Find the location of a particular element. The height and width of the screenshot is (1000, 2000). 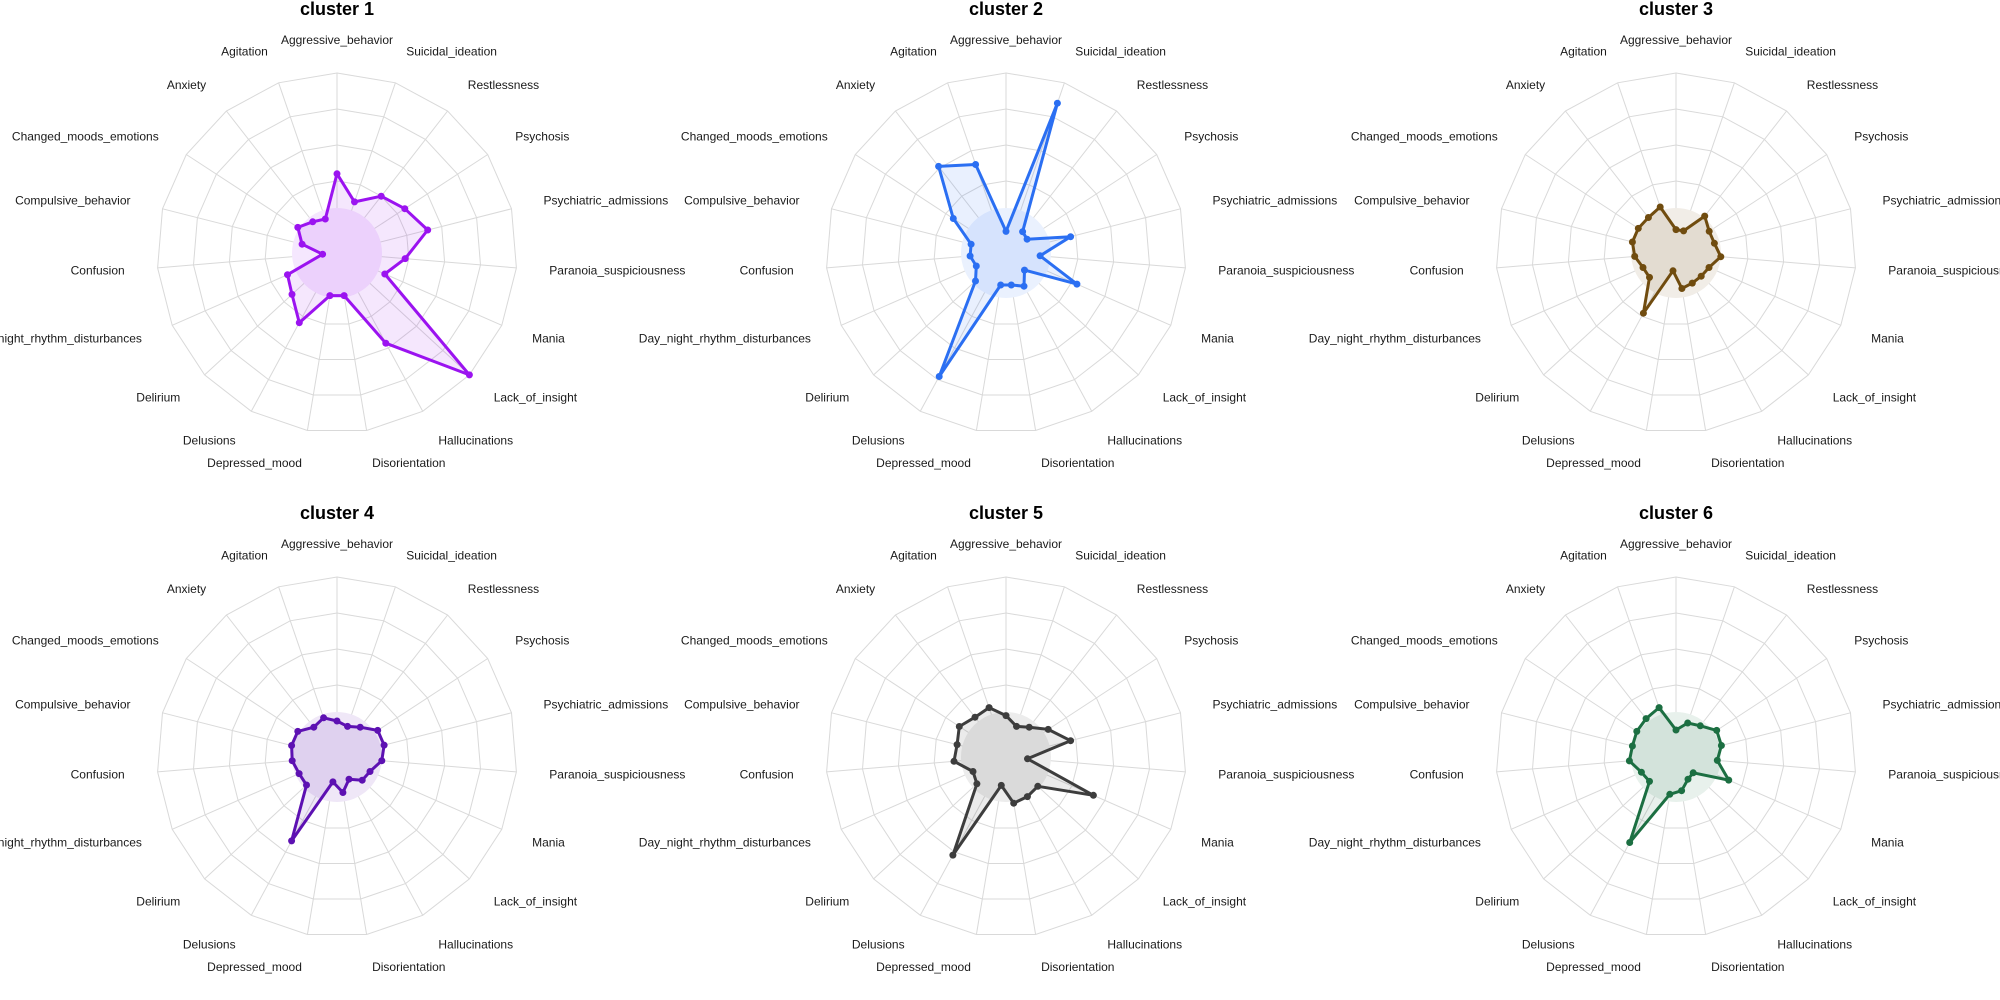

category-label: Suicidal_ideation is located at coordinates (451, 52).